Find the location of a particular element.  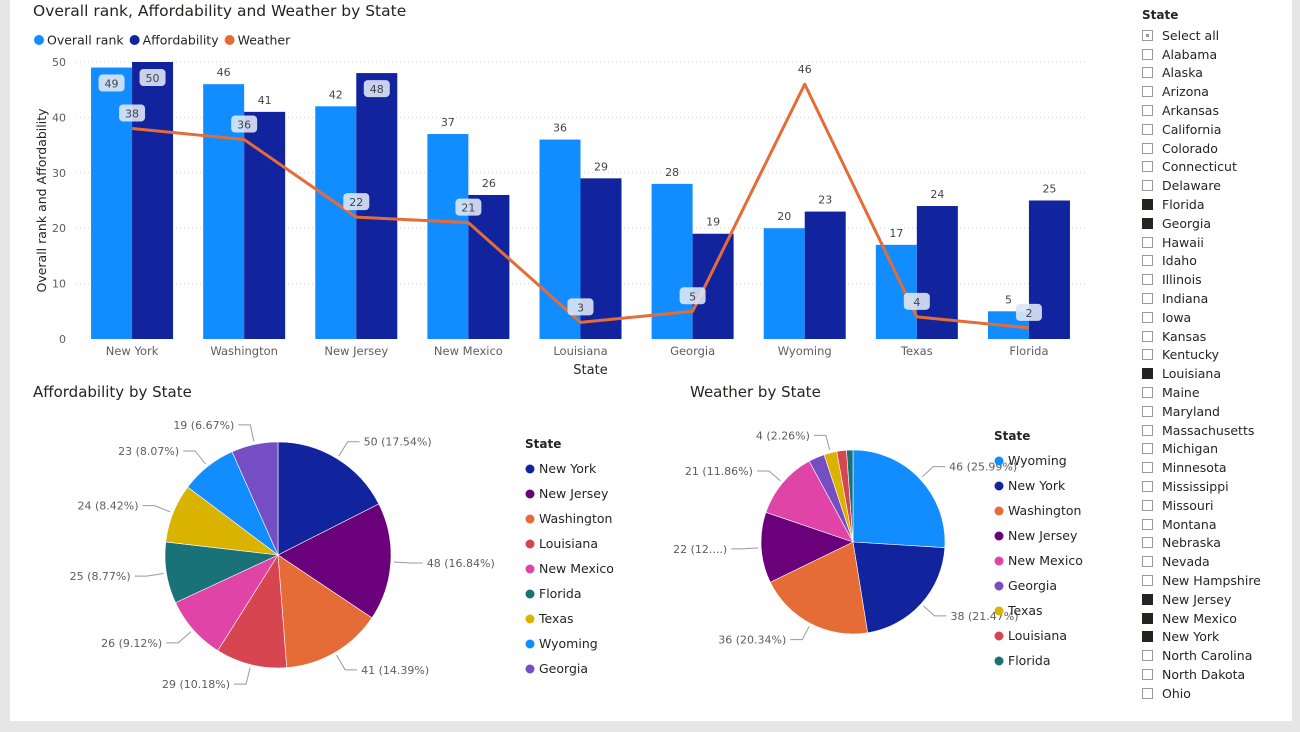

slicer-item-kansas: Kansas is located at coordinates (1212, 336).